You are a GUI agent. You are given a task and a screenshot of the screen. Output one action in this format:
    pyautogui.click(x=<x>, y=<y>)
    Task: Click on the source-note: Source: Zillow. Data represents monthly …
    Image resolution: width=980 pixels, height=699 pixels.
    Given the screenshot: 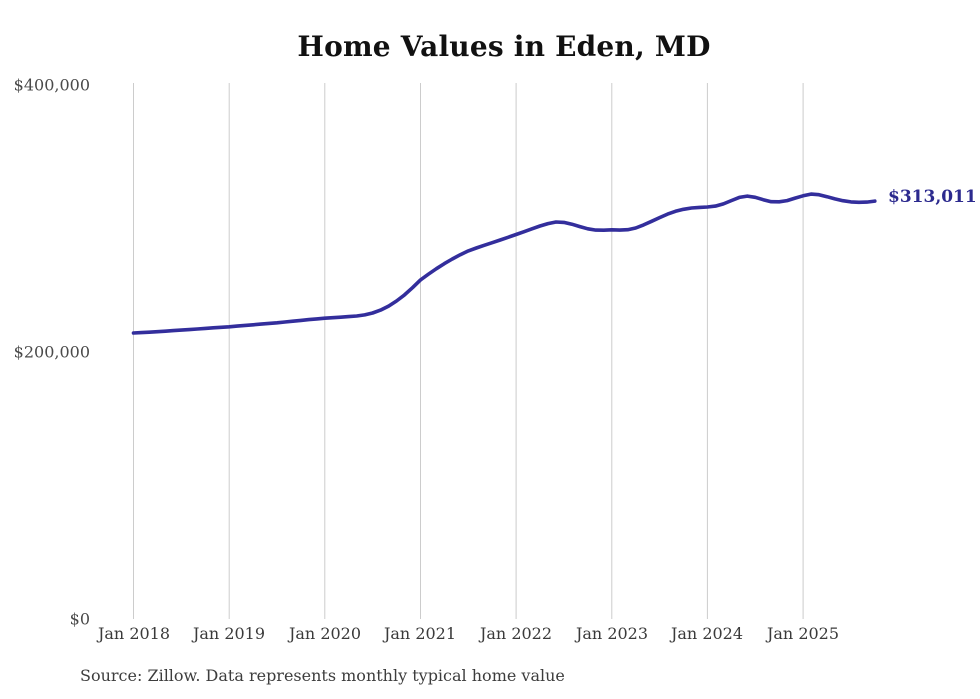 What is the action you would take?
    pyautogui.click(x=322, y=675)
    